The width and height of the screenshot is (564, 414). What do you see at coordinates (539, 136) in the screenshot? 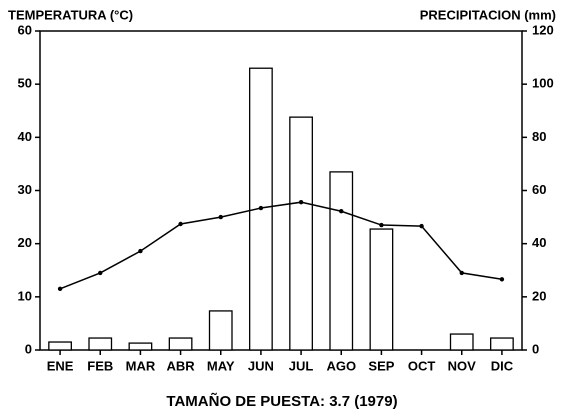
I see `y2-tick-label: 80` at bounding box center [539, 136].